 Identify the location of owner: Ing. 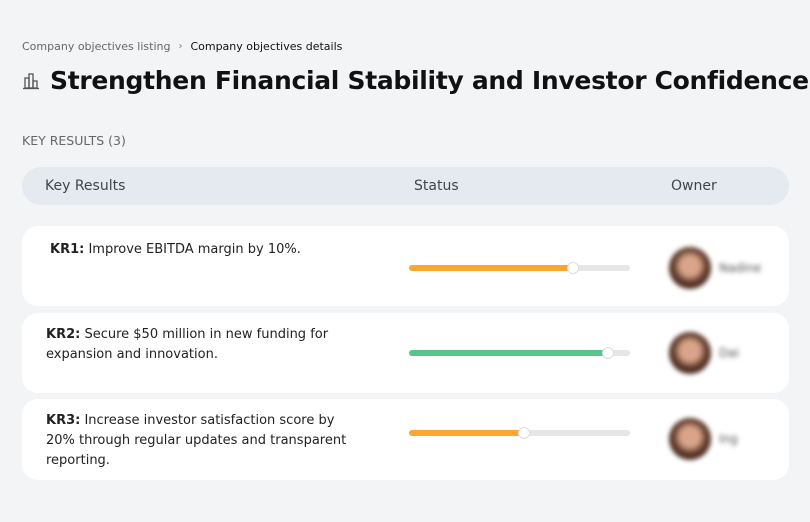
(703, 439).